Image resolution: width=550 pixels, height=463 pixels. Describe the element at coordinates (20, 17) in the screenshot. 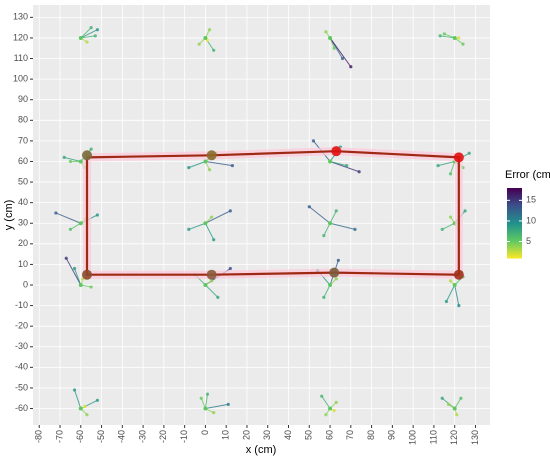

I see `y-tick-label: 130` at that location.